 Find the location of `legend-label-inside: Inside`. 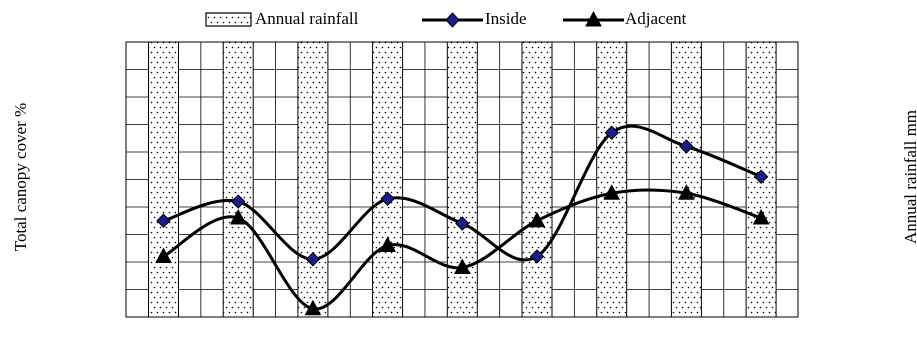

legend-label-inside: Inside is located at coordinates (506, 18).